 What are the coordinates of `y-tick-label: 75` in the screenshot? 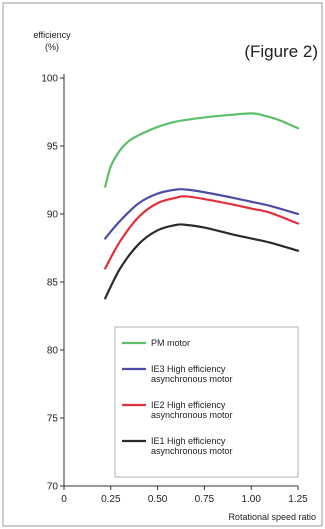 It's located at (53, 419).